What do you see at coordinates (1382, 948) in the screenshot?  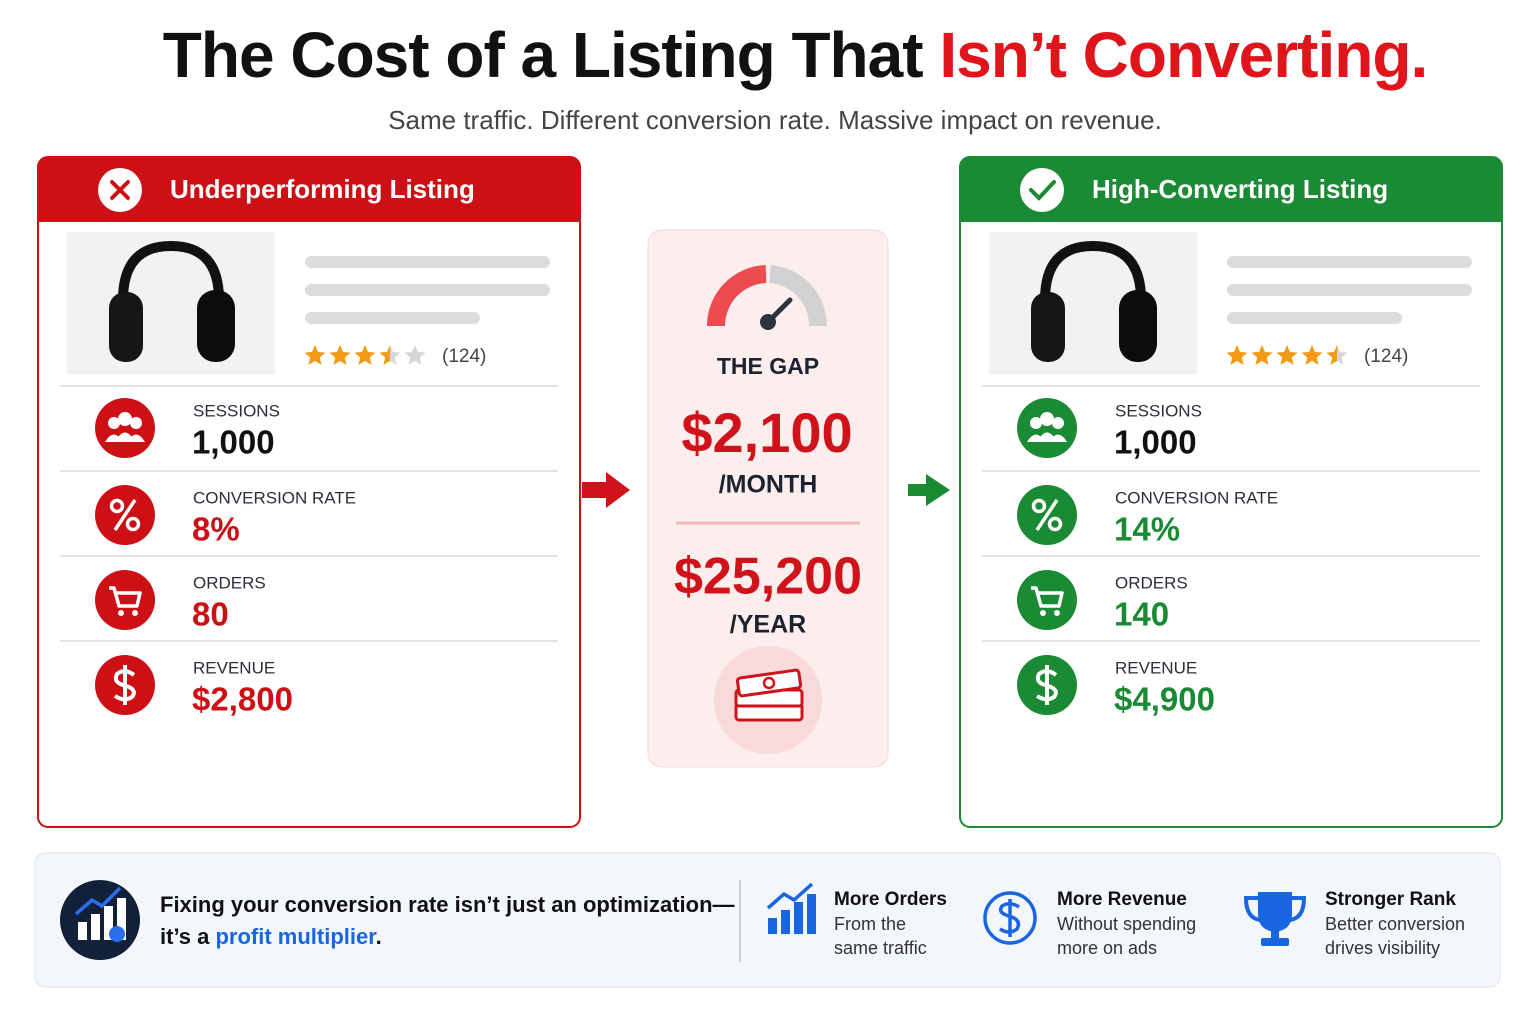 I see `benefit-text: drives visibility` at bounding box center [1382, 948].